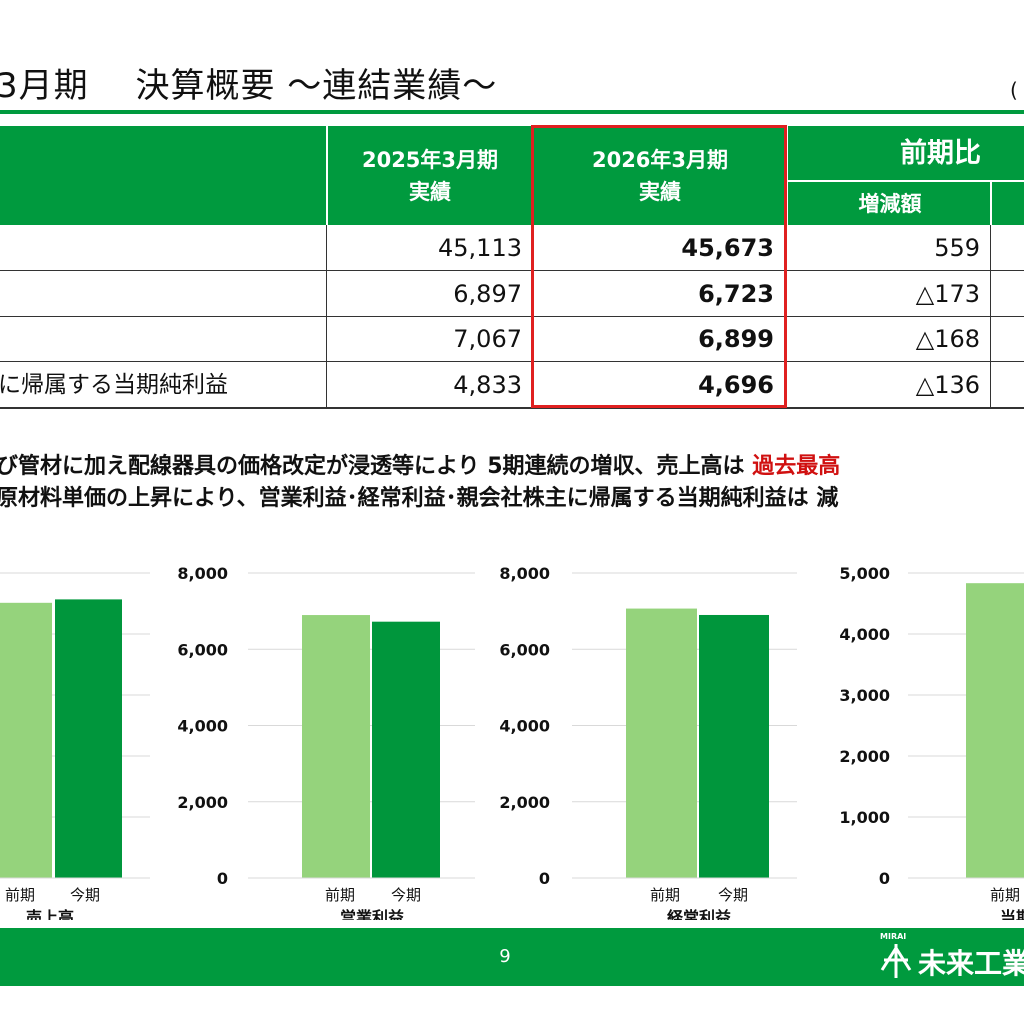 The height and width of the screenshot is (1024, 1024). I want to click on header-change: 増減額, so click(890, 204).